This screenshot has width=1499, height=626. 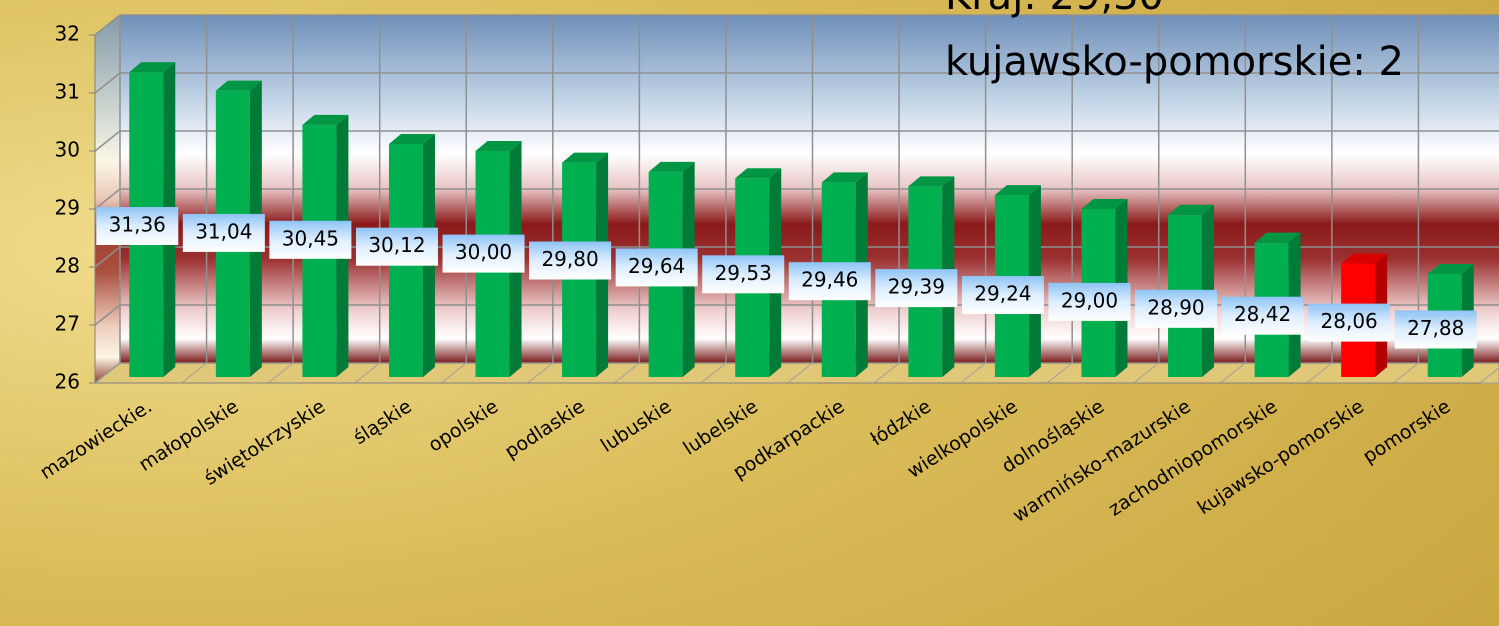 I want to click on value-label: 29,53, so click(x=743, y=273).